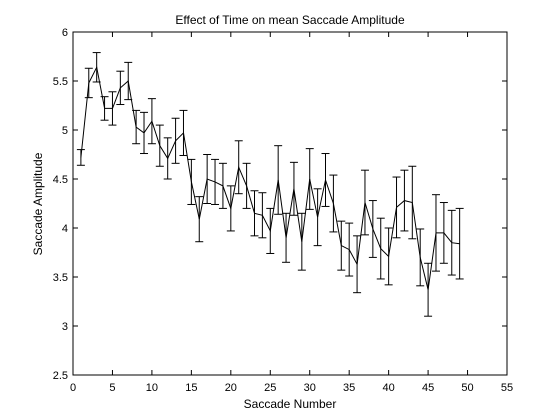  What do you see at coordinates (152, 388) in the screenshot?
I see `x-tick-label: 10` at bounding box center [152, 388].